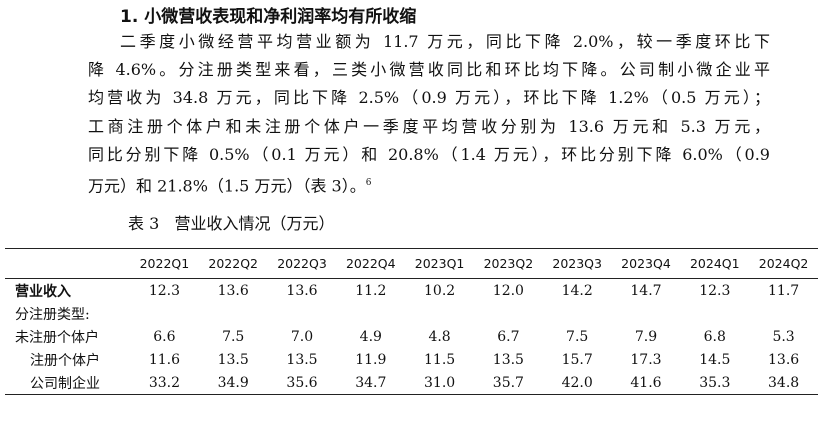  Describe the element at coordinates (508, 382) in the screenshot. I see `value-cell: 35.7` at that location.